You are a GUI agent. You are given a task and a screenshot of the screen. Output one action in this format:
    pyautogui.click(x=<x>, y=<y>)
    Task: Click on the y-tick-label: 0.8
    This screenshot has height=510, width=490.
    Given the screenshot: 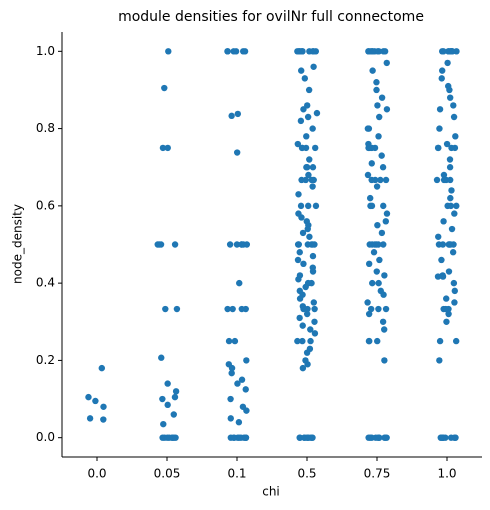 What is the action you would take?
    pyautogui.click(x=45, y=128)
    